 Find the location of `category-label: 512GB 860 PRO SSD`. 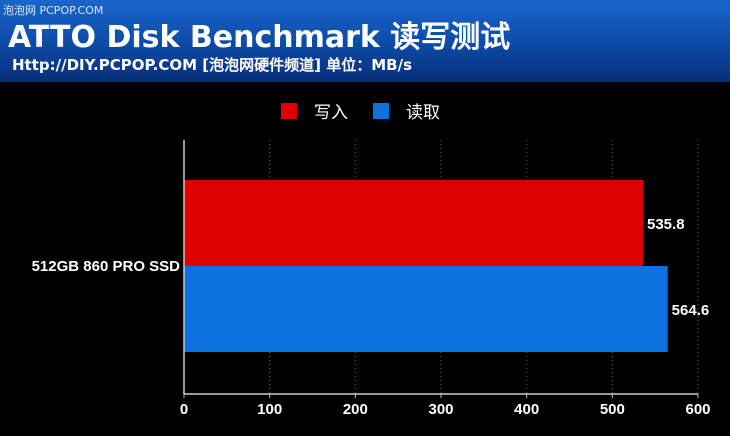

category-label: 512GB 860 PRO SSD is located at coordinates (106, 266).